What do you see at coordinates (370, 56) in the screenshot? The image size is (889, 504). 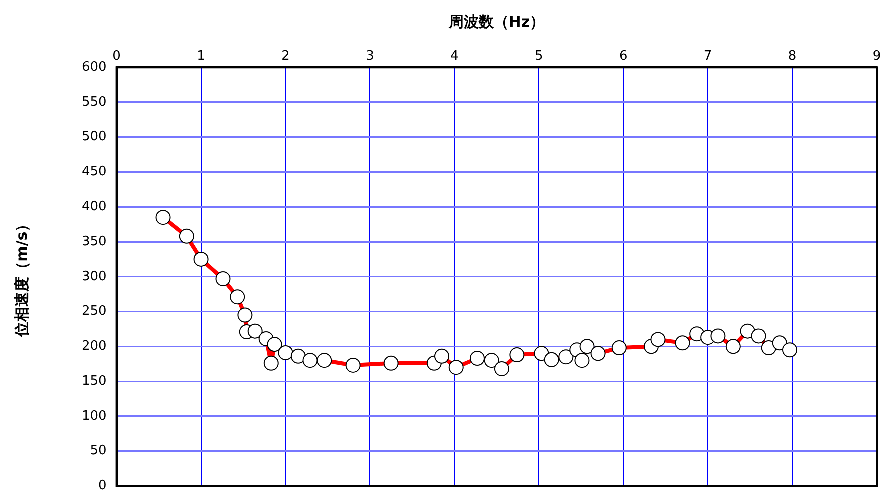 I see `x-tick-label: 3` at bounding box center [370, 56].